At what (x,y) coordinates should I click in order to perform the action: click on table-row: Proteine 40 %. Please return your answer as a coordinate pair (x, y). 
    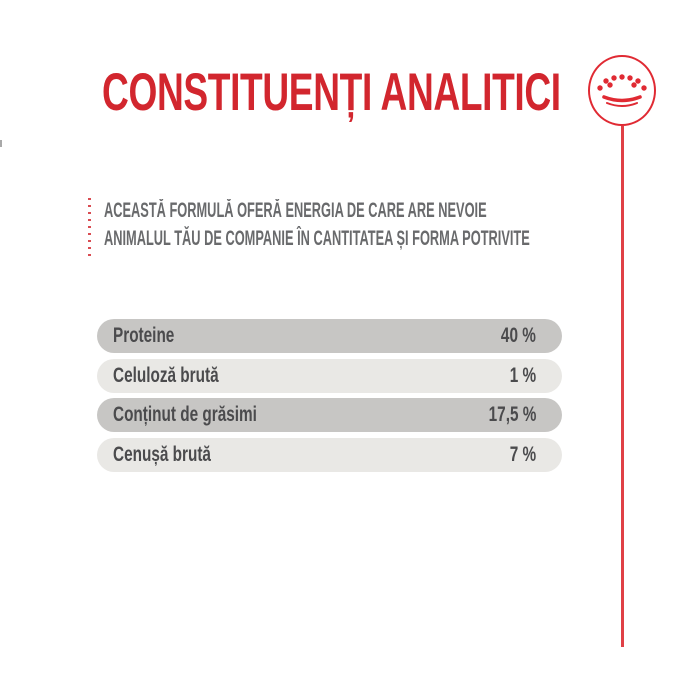
    Looking at the image, I should click on (329, 336).